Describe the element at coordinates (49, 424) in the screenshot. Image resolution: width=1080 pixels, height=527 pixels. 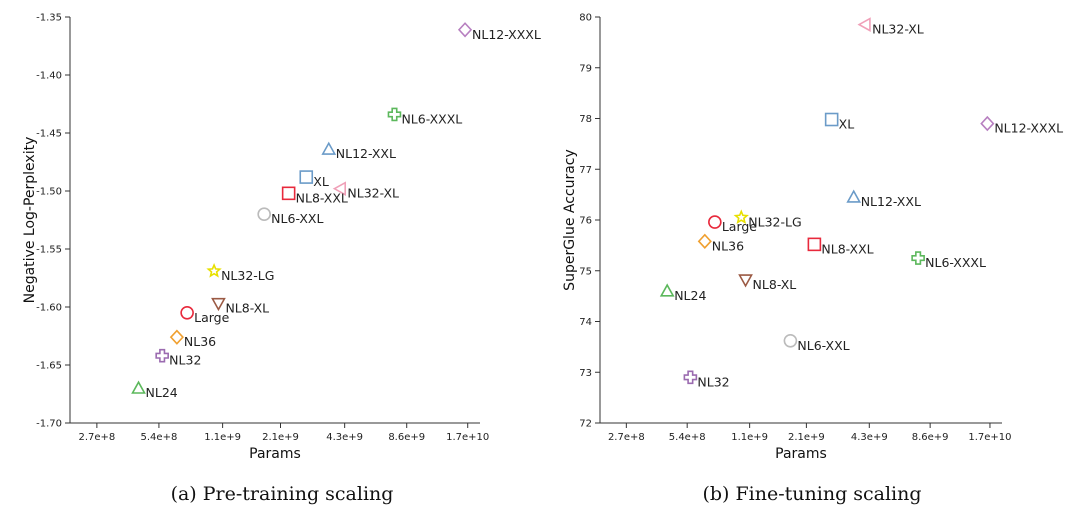
I see `y-tick-label: -1.70` at that location.